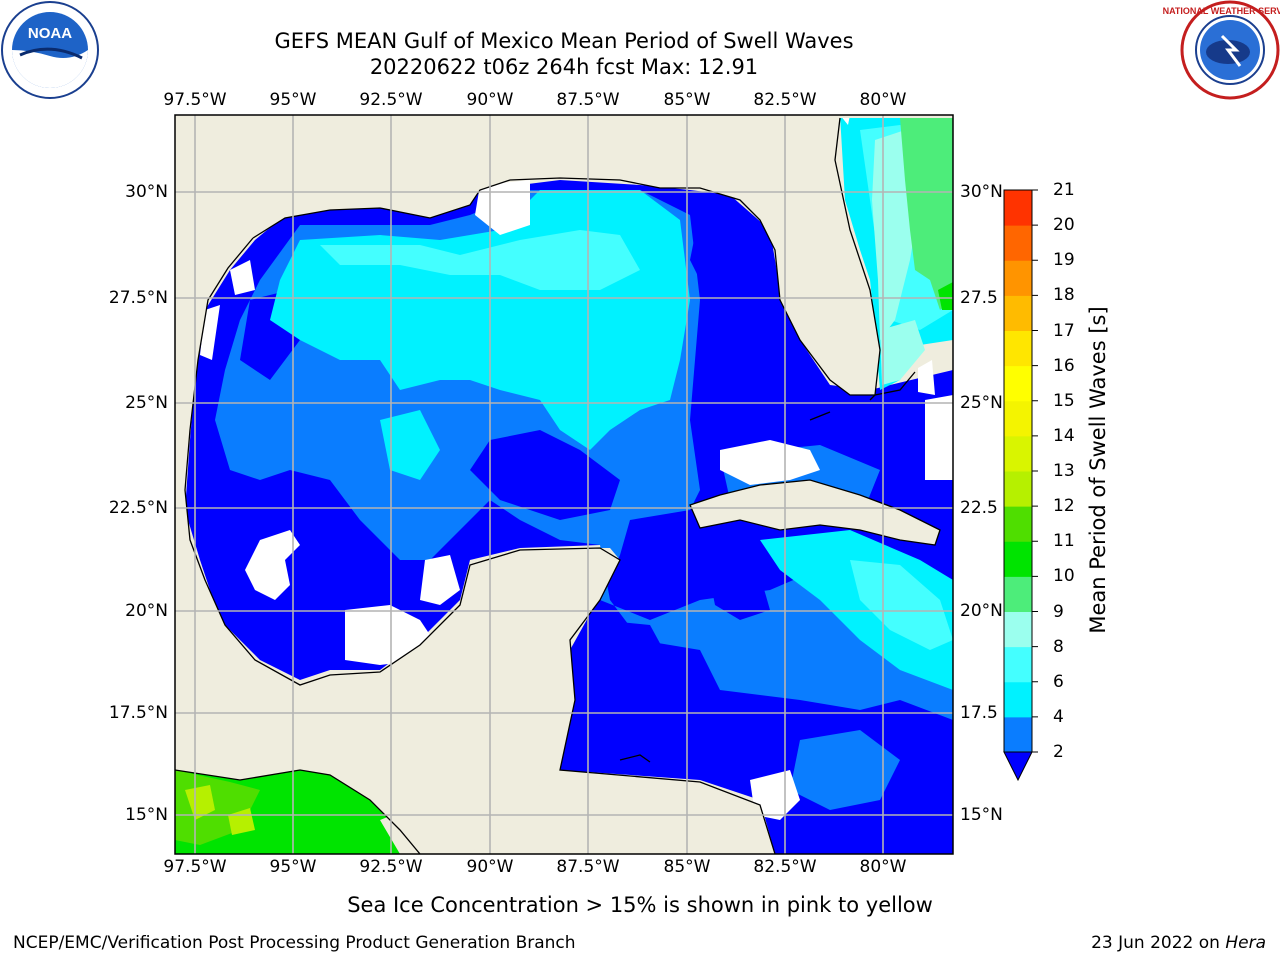 Image resolution: width=1280 pixels, height=960 pixels. What do you see at coordinates (981, 192) in the screenshot?
I see `lat-tick-right: 30°N` at bounding box center [981, 192].